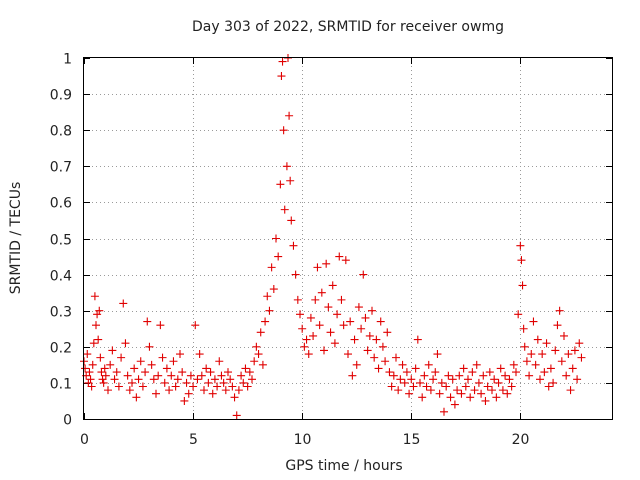  I want to click on x-tick-label: 0, so click(84, 440).